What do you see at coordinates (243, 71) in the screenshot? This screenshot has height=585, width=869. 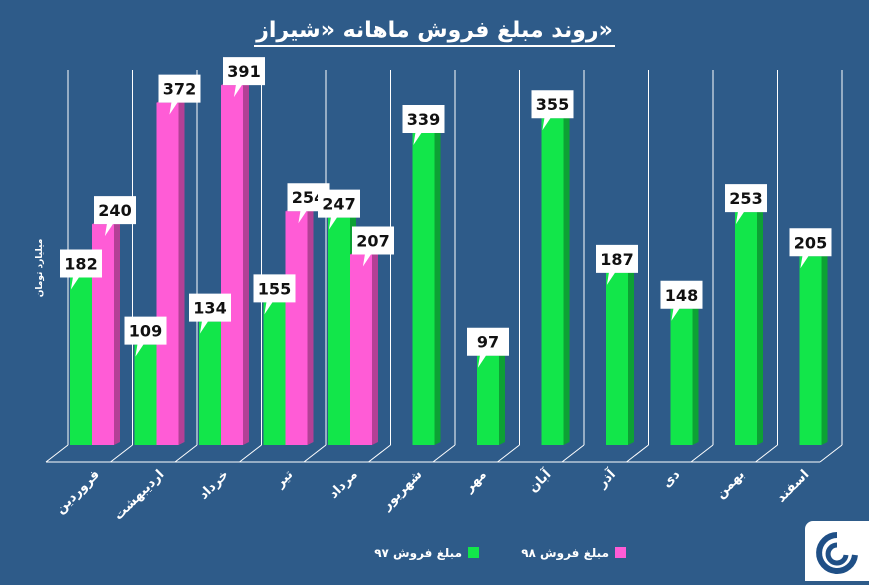 I see `data-label-series-98: 391` at bounding box center [243, 71].